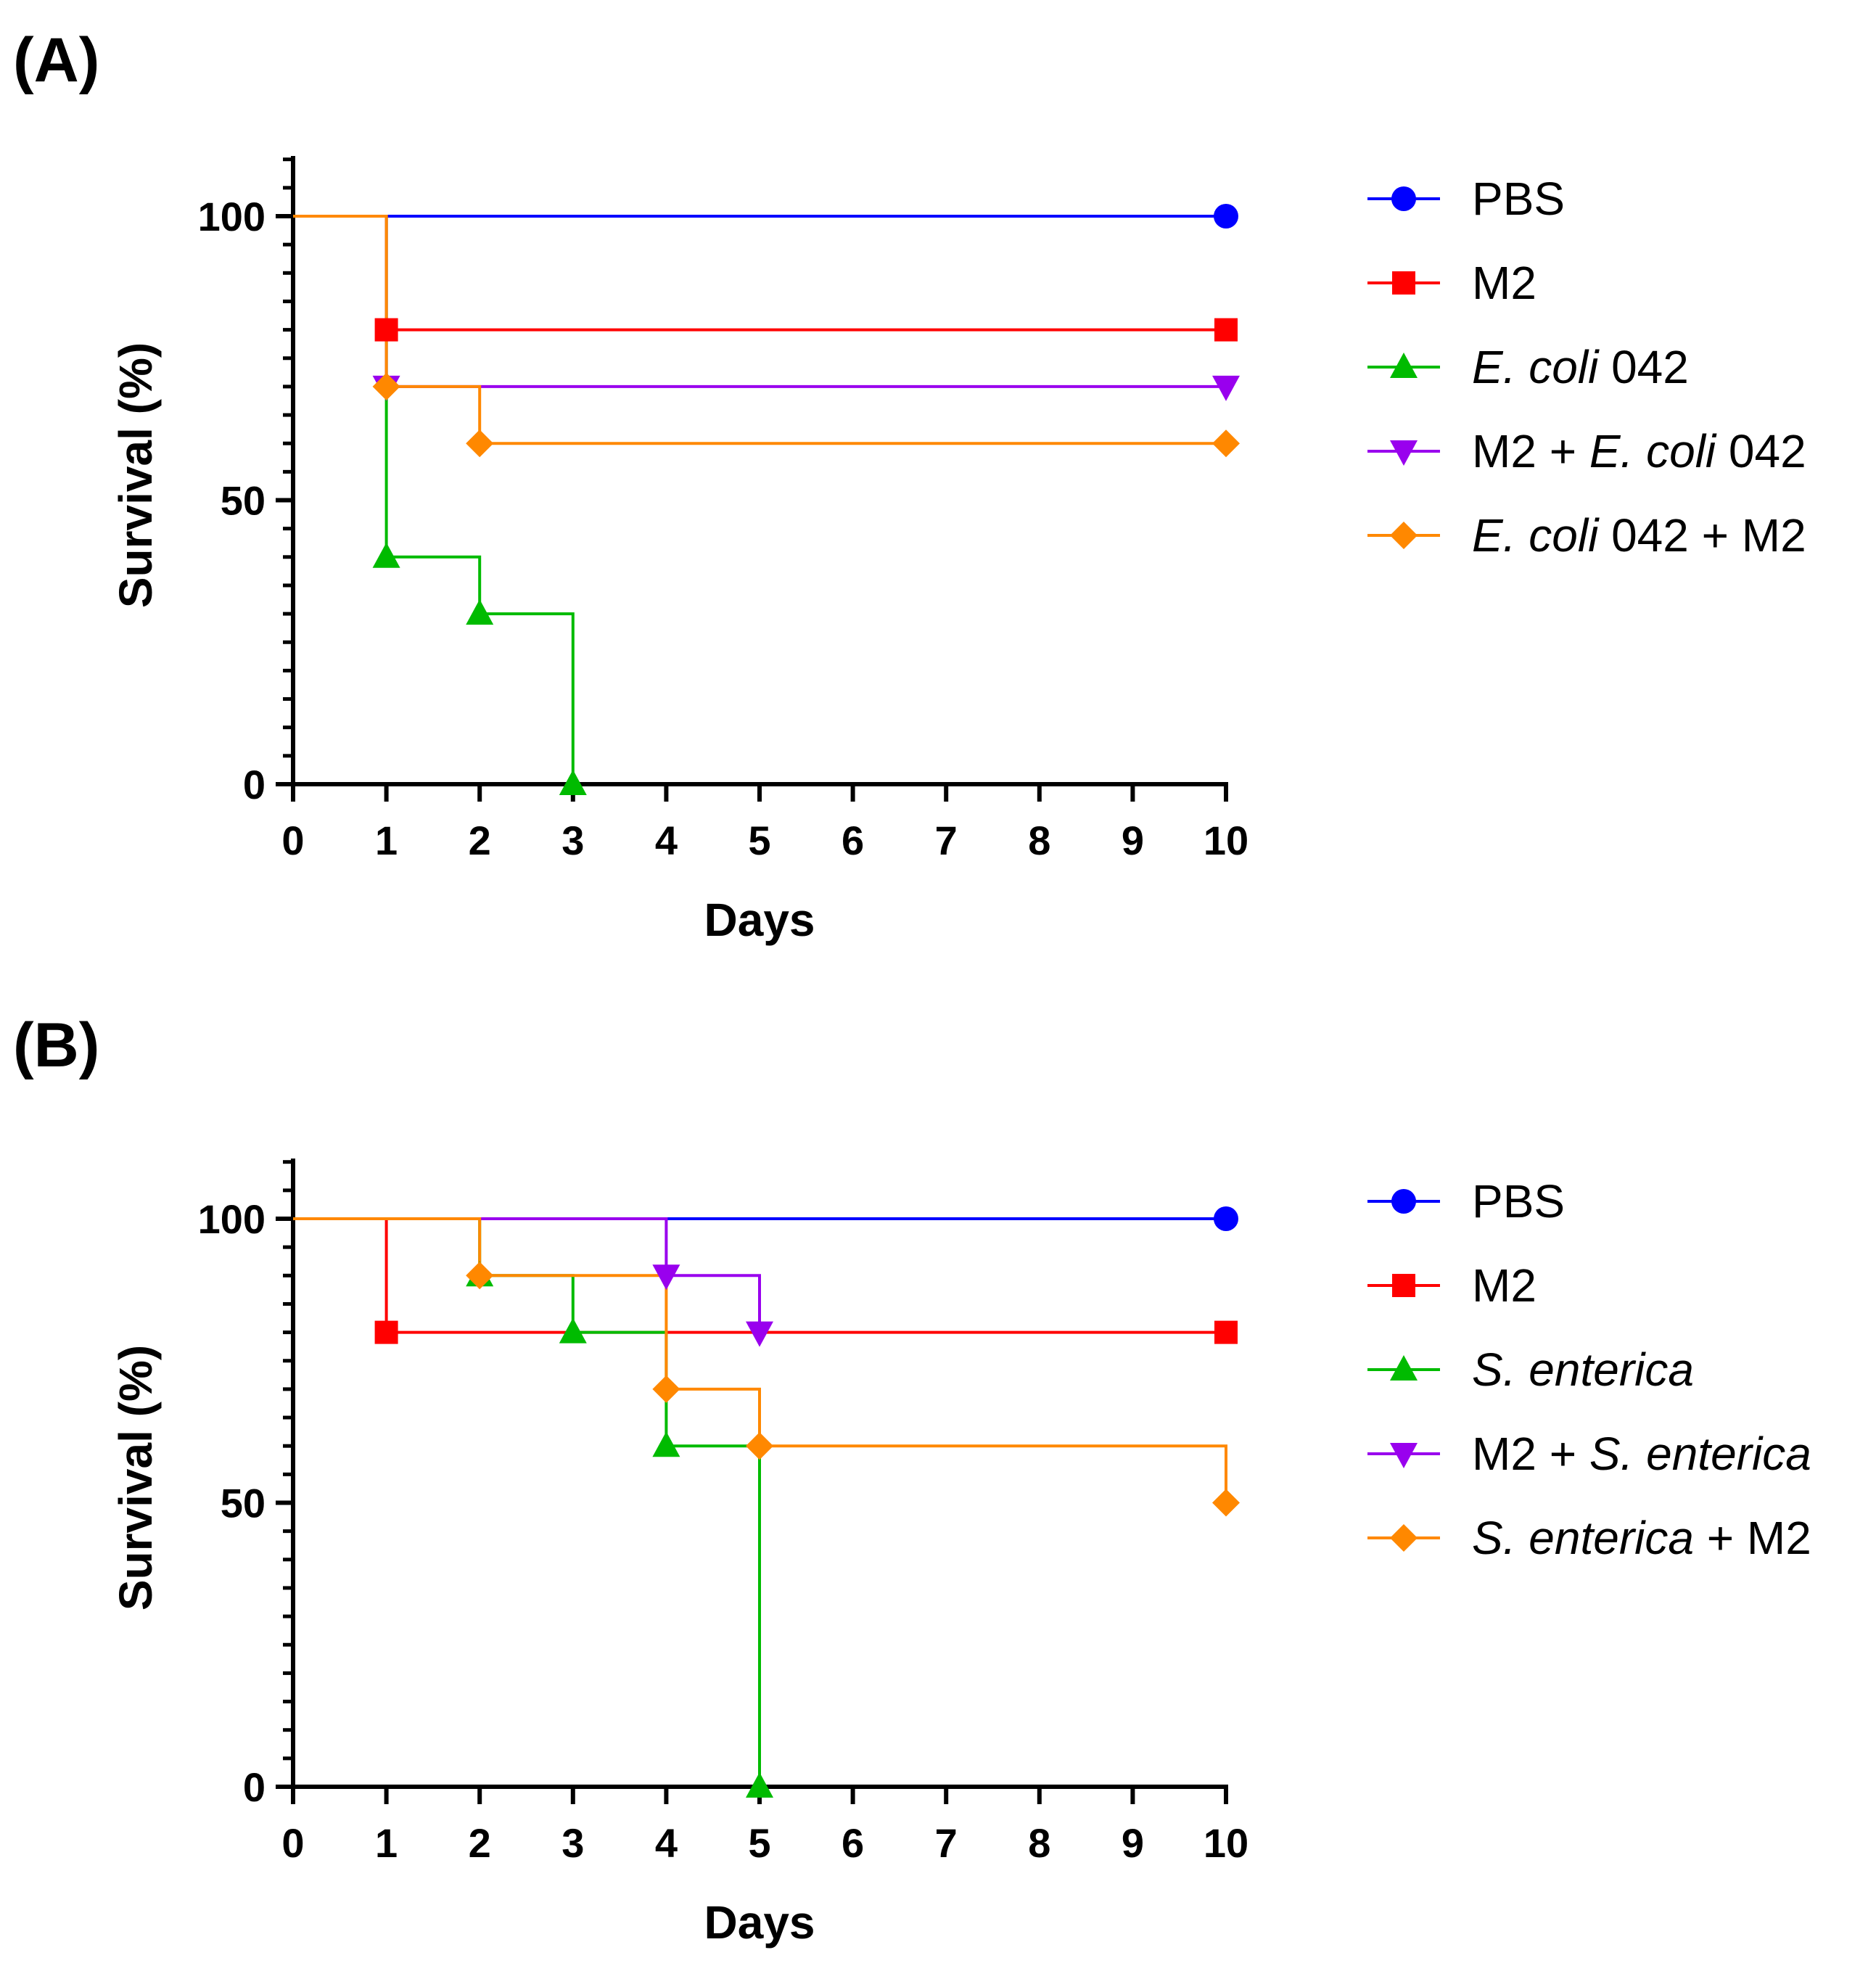 The height and width of the screenshot is (1979, 1876). I want to click on legend-entry-s-enterica: S. enterica, so click(1530, 1370).